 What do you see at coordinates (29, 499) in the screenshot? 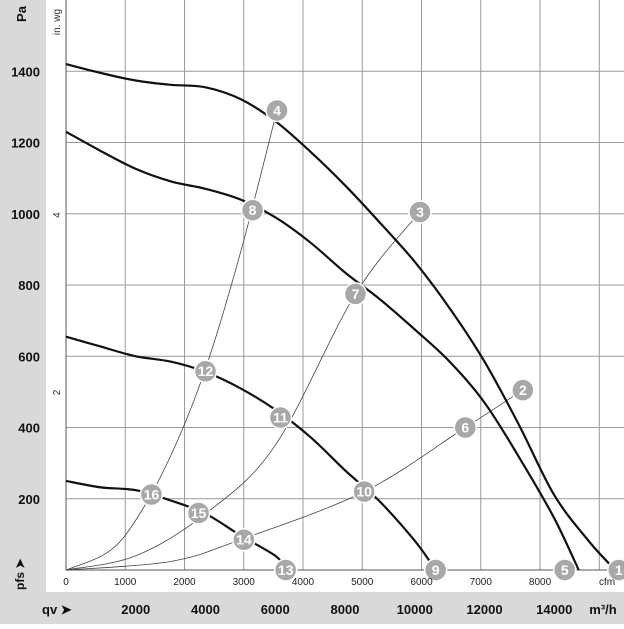
I see `y-tick-label: 200` at bounding box center [29, 499].